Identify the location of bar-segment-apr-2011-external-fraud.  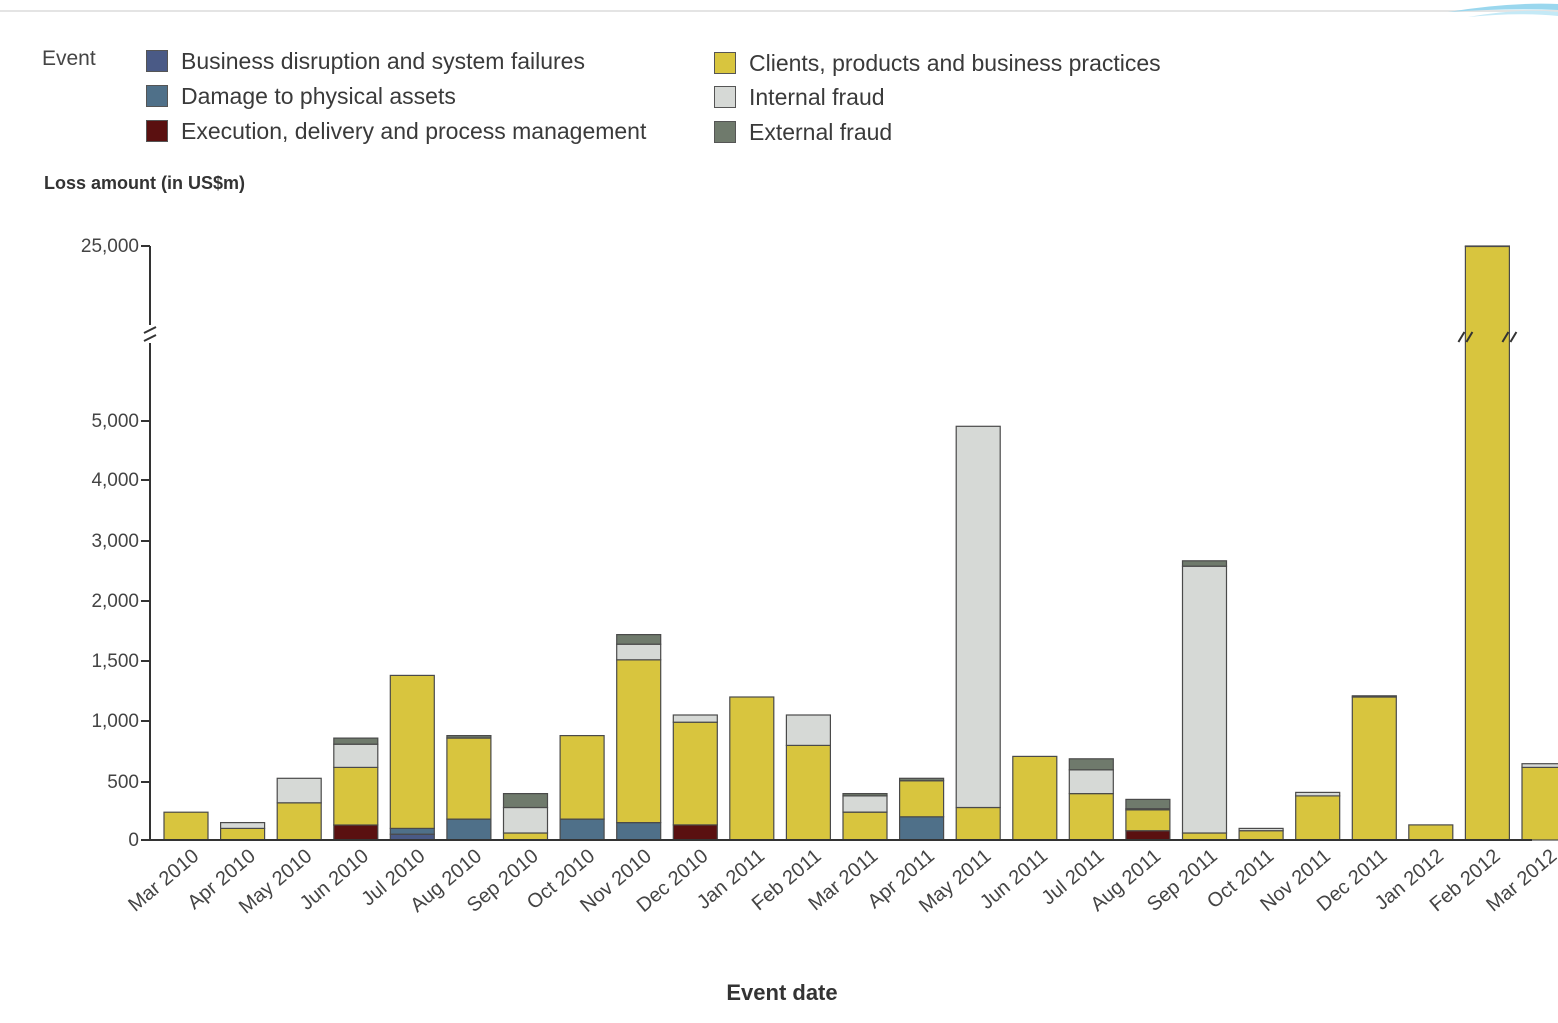
(921, 779).